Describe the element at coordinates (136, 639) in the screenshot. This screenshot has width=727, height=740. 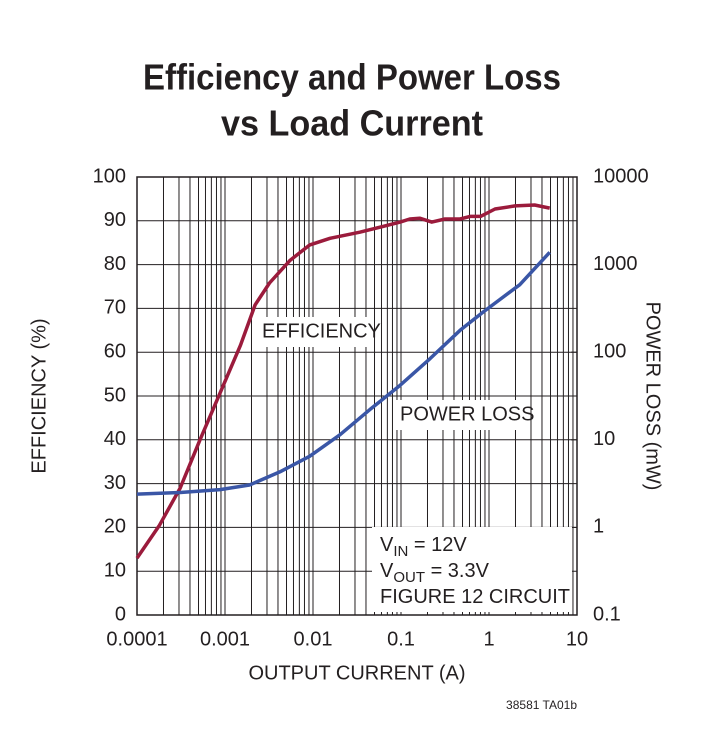
I see `x-tick-label: 0.0001` at that location.